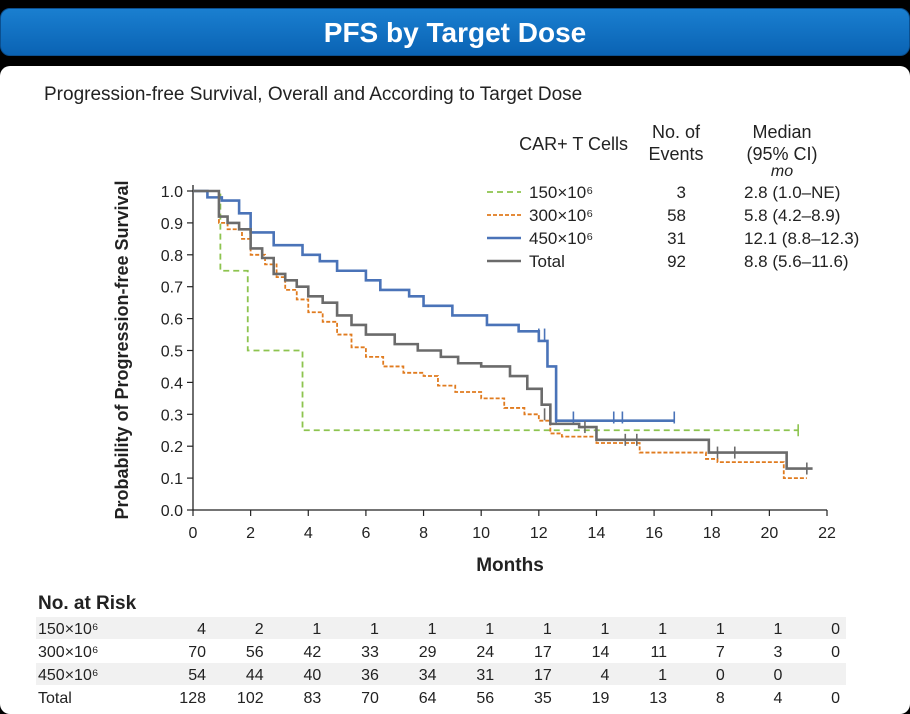 The height and width of the screenshot is (714, 910). What do you see at coordinates (681, 192) in the screenshot?
I see `legend-series-events: 3` at bounding box center [681, 192].